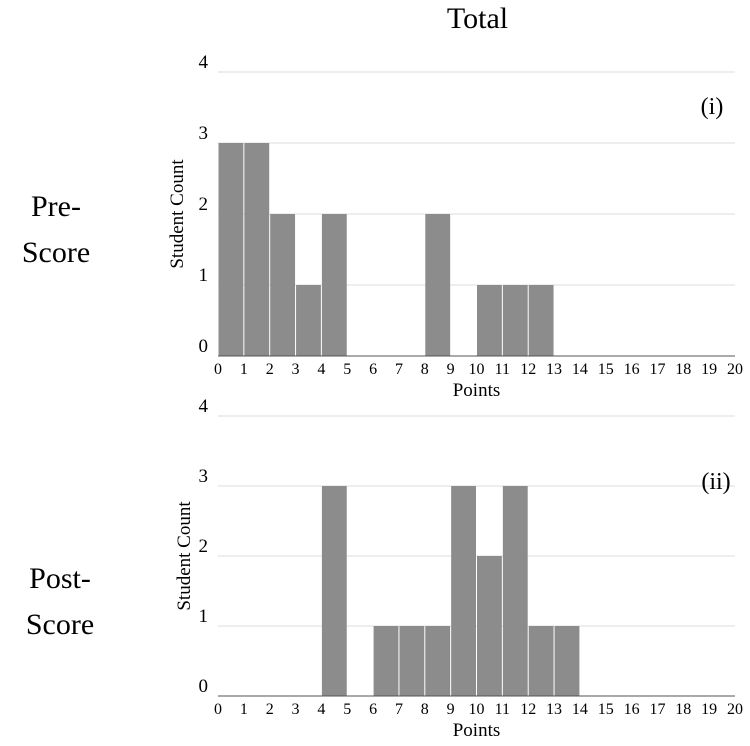  Describe the element at coordinates (60, 624) in the screenshot. I see `row-label-post-line2: Score` at that location.